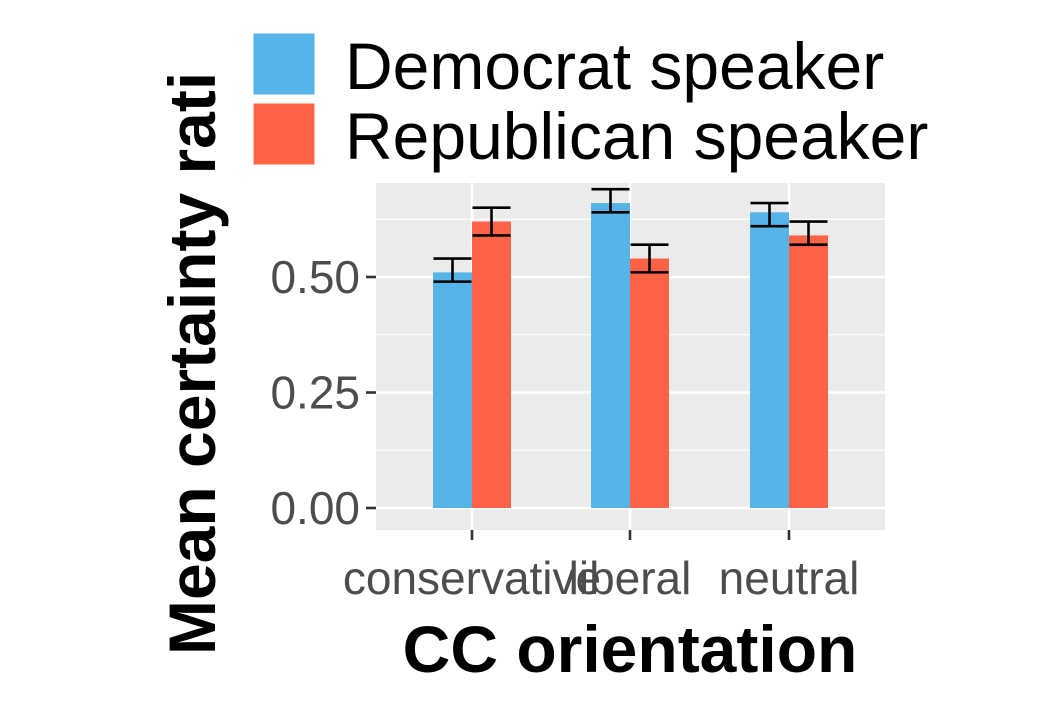  I want to click on x-axis-title: CC orientation, so click(630, 649).